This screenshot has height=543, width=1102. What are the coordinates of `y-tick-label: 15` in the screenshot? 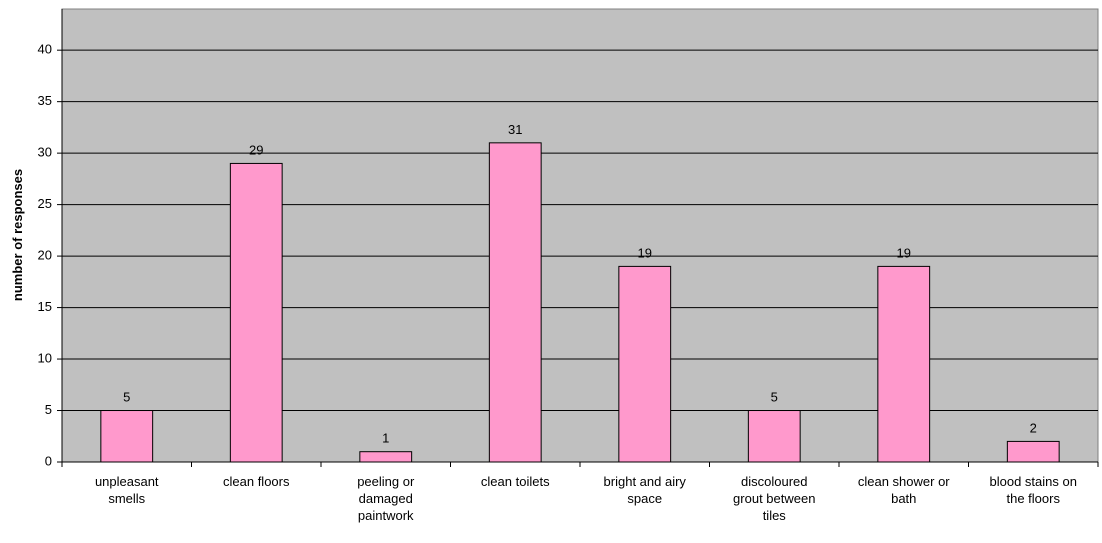 It's located at (45, 306).